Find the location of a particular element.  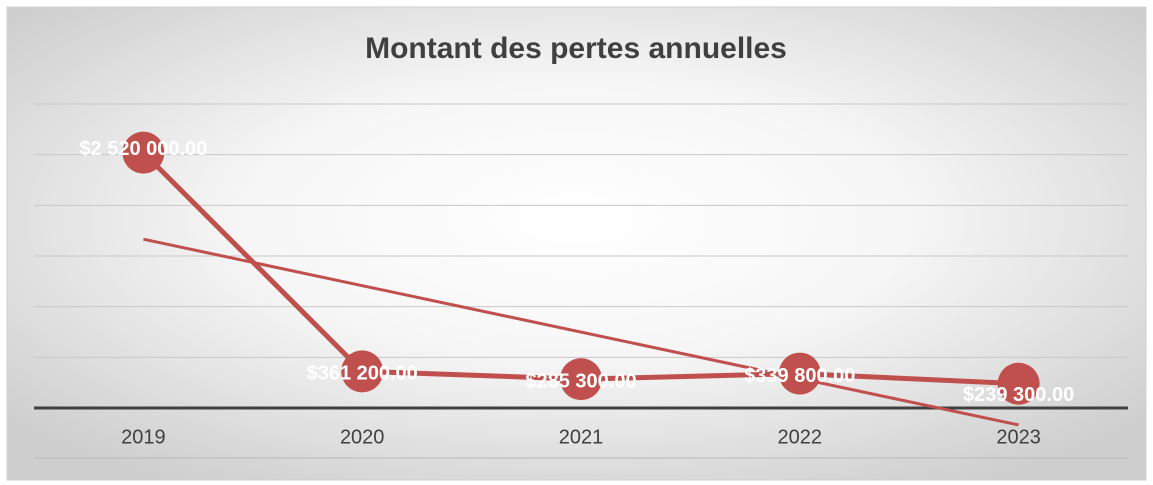

x-tick-label: 2019 is located at coordinates (143, 437).